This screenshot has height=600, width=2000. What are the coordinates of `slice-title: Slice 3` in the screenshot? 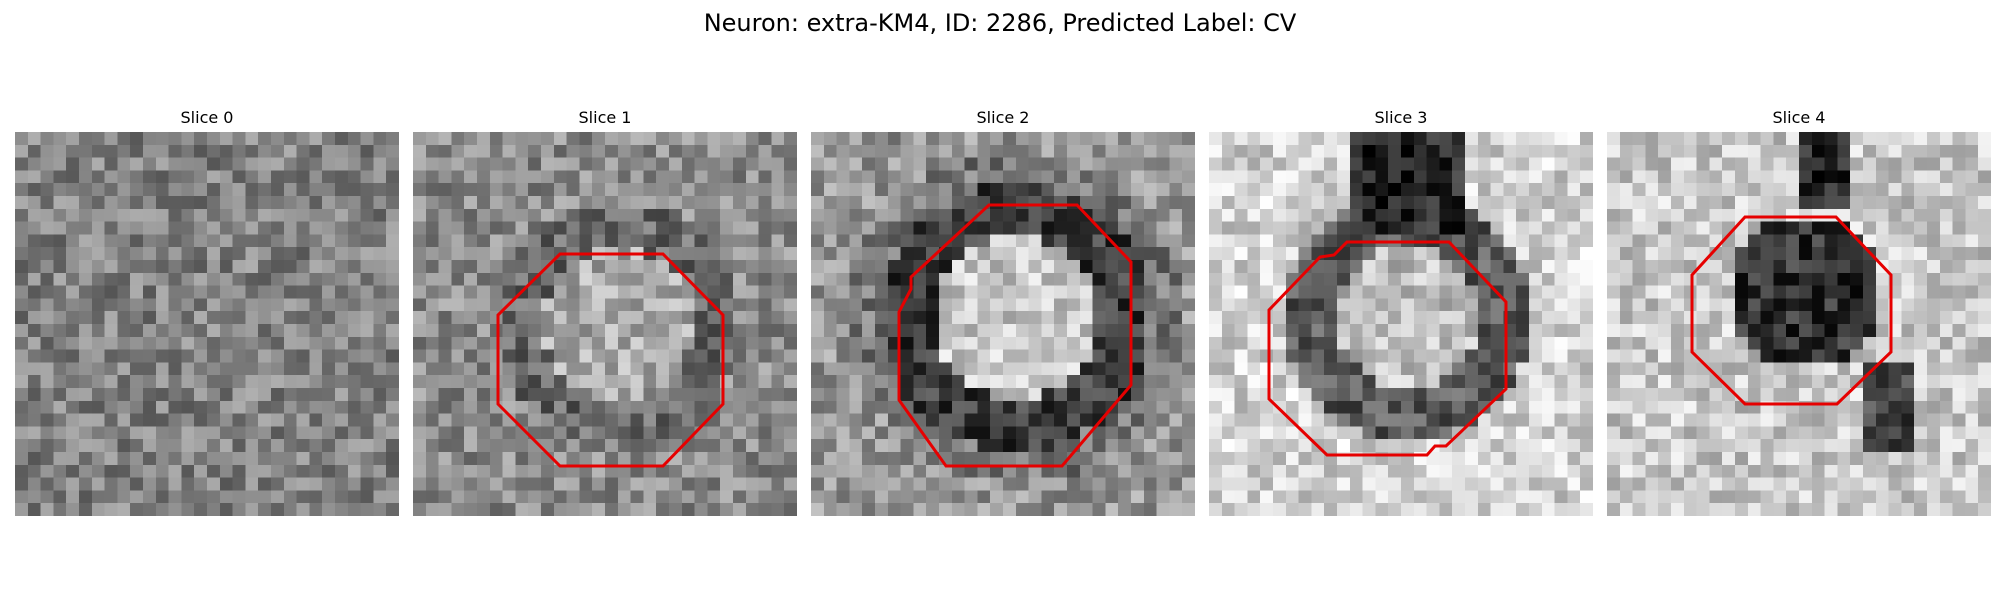 It's located at (1401, 117).